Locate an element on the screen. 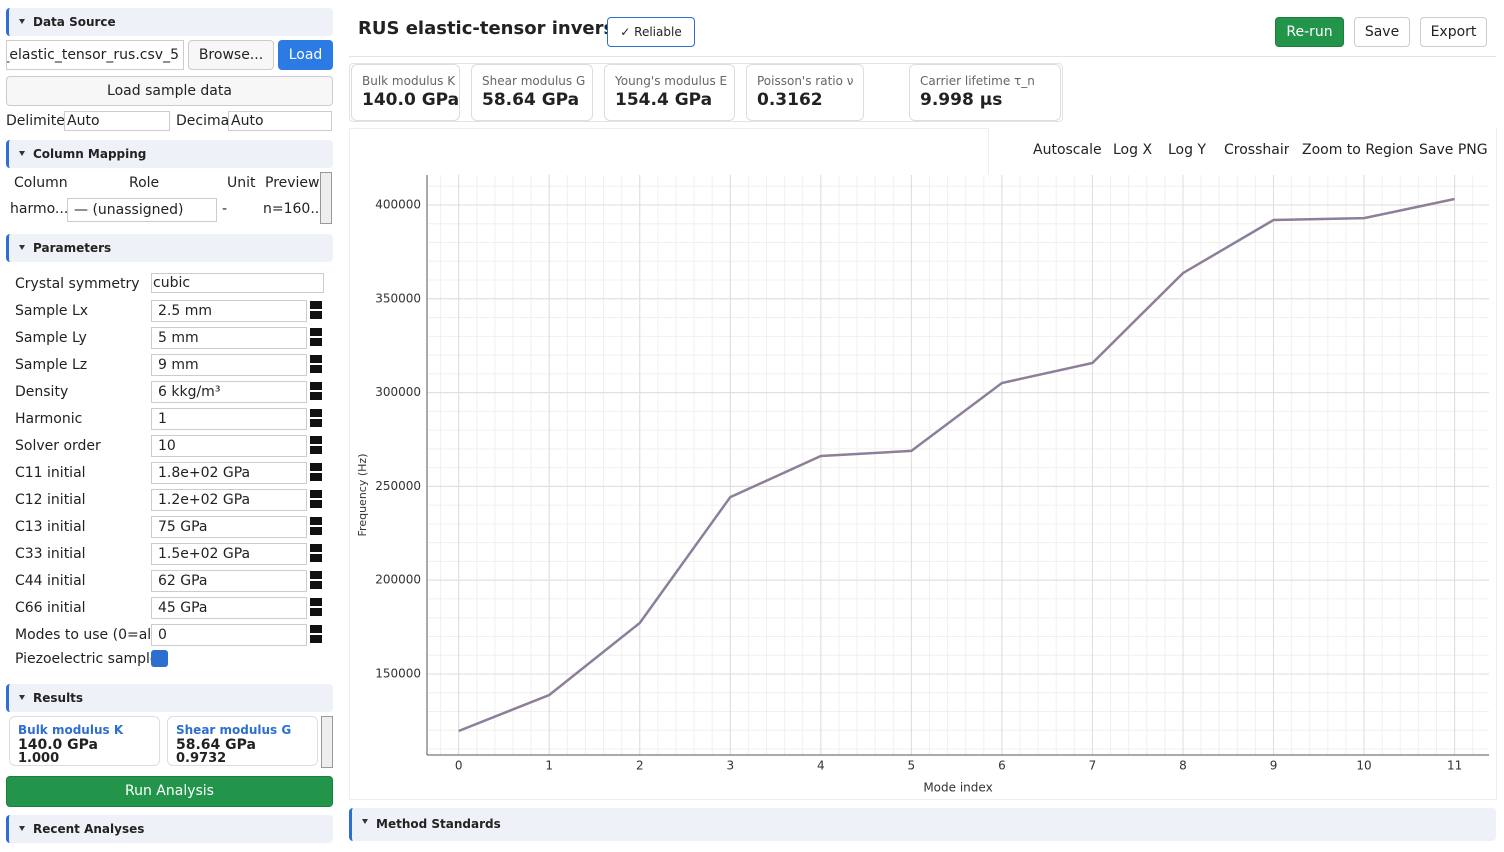 This screenshot has height=852, width=1504. section-header: Method Standards is located at coordinates (922, 824).